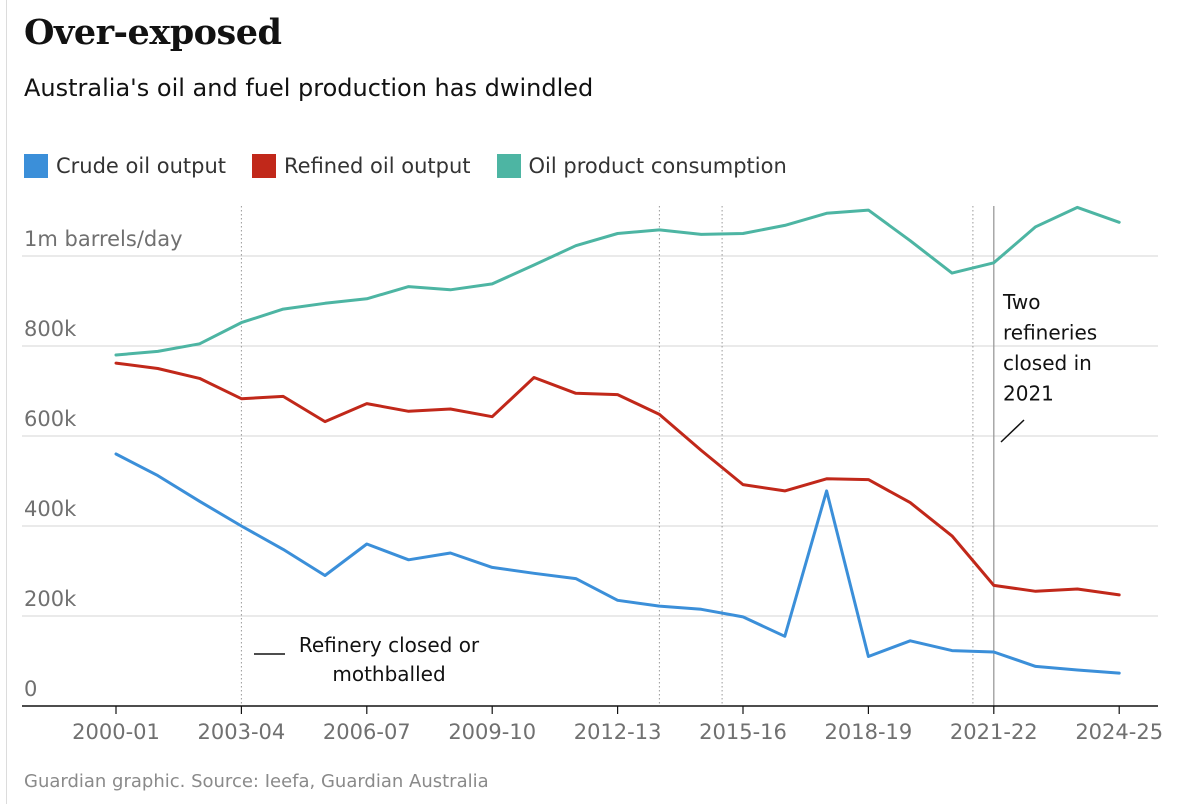  Describe the element at coordinates (869, 732) in the screenshot. I see `x-tick-label: 2018-19` at that location.